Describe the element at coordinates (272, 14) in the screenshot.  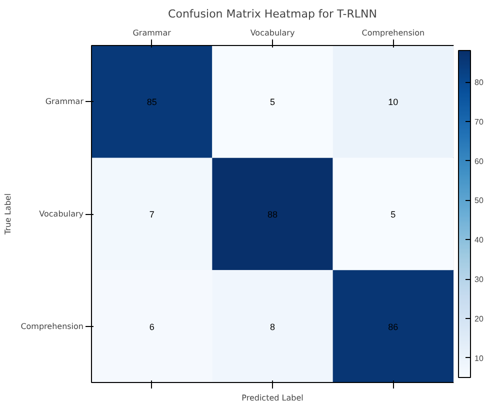
I see `chart-title: Confusion Matrix Heatmap for T-RLNN` at that location.